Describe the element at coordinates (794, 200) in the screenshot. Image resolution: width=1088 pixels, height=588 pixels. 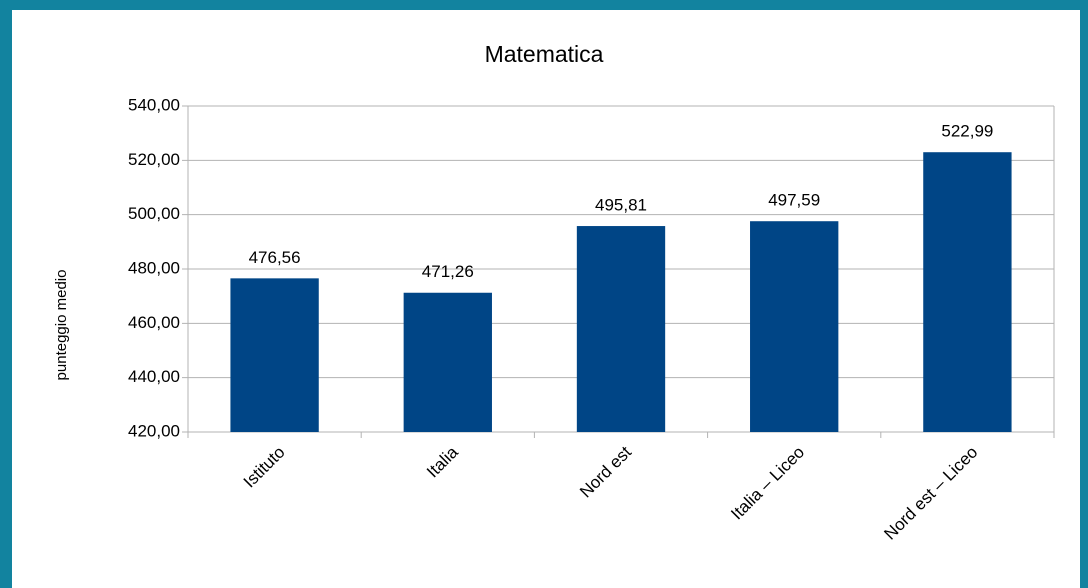
I see `data-label: 497,59` at that location.